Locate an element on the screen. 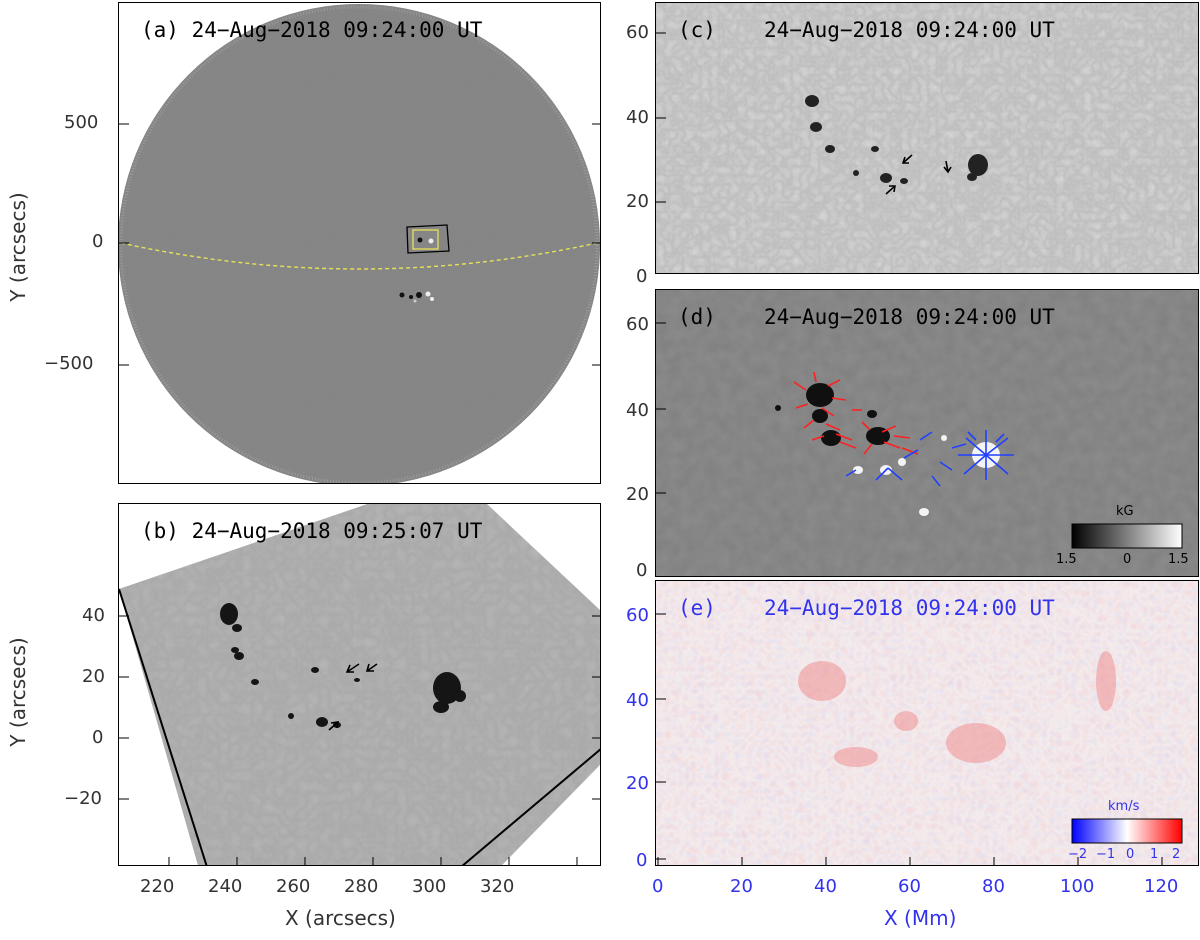  panel-e-label: (e) is located at coordinates (697, 608).